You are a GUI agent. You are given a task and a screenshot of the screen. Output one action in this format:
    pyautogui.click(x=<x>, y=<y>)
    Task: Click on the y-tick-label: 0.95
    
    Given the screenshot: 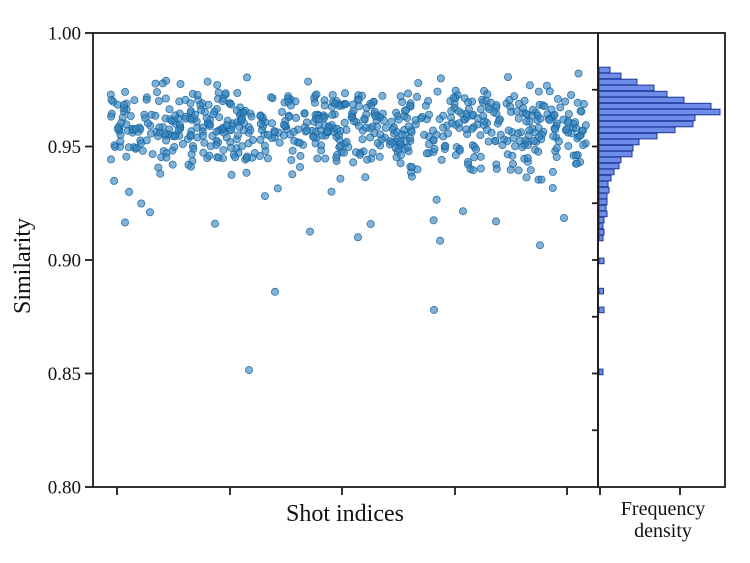 What is the action you would take?
    pyautogui.click(x=64, y=147)
    